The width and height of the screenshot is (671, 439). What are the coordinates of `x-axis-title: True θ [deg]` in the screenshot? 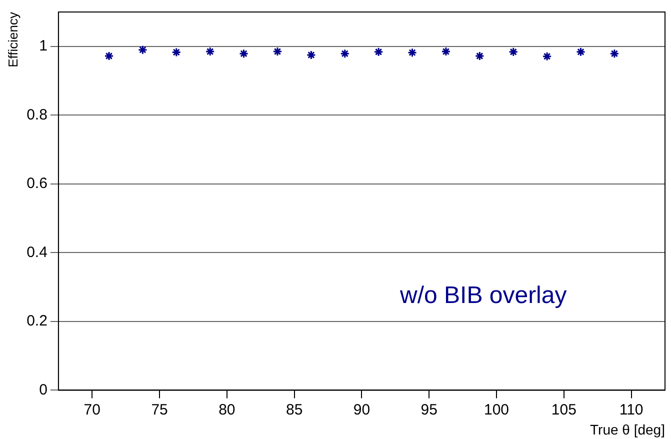 It's located at (627, 429).